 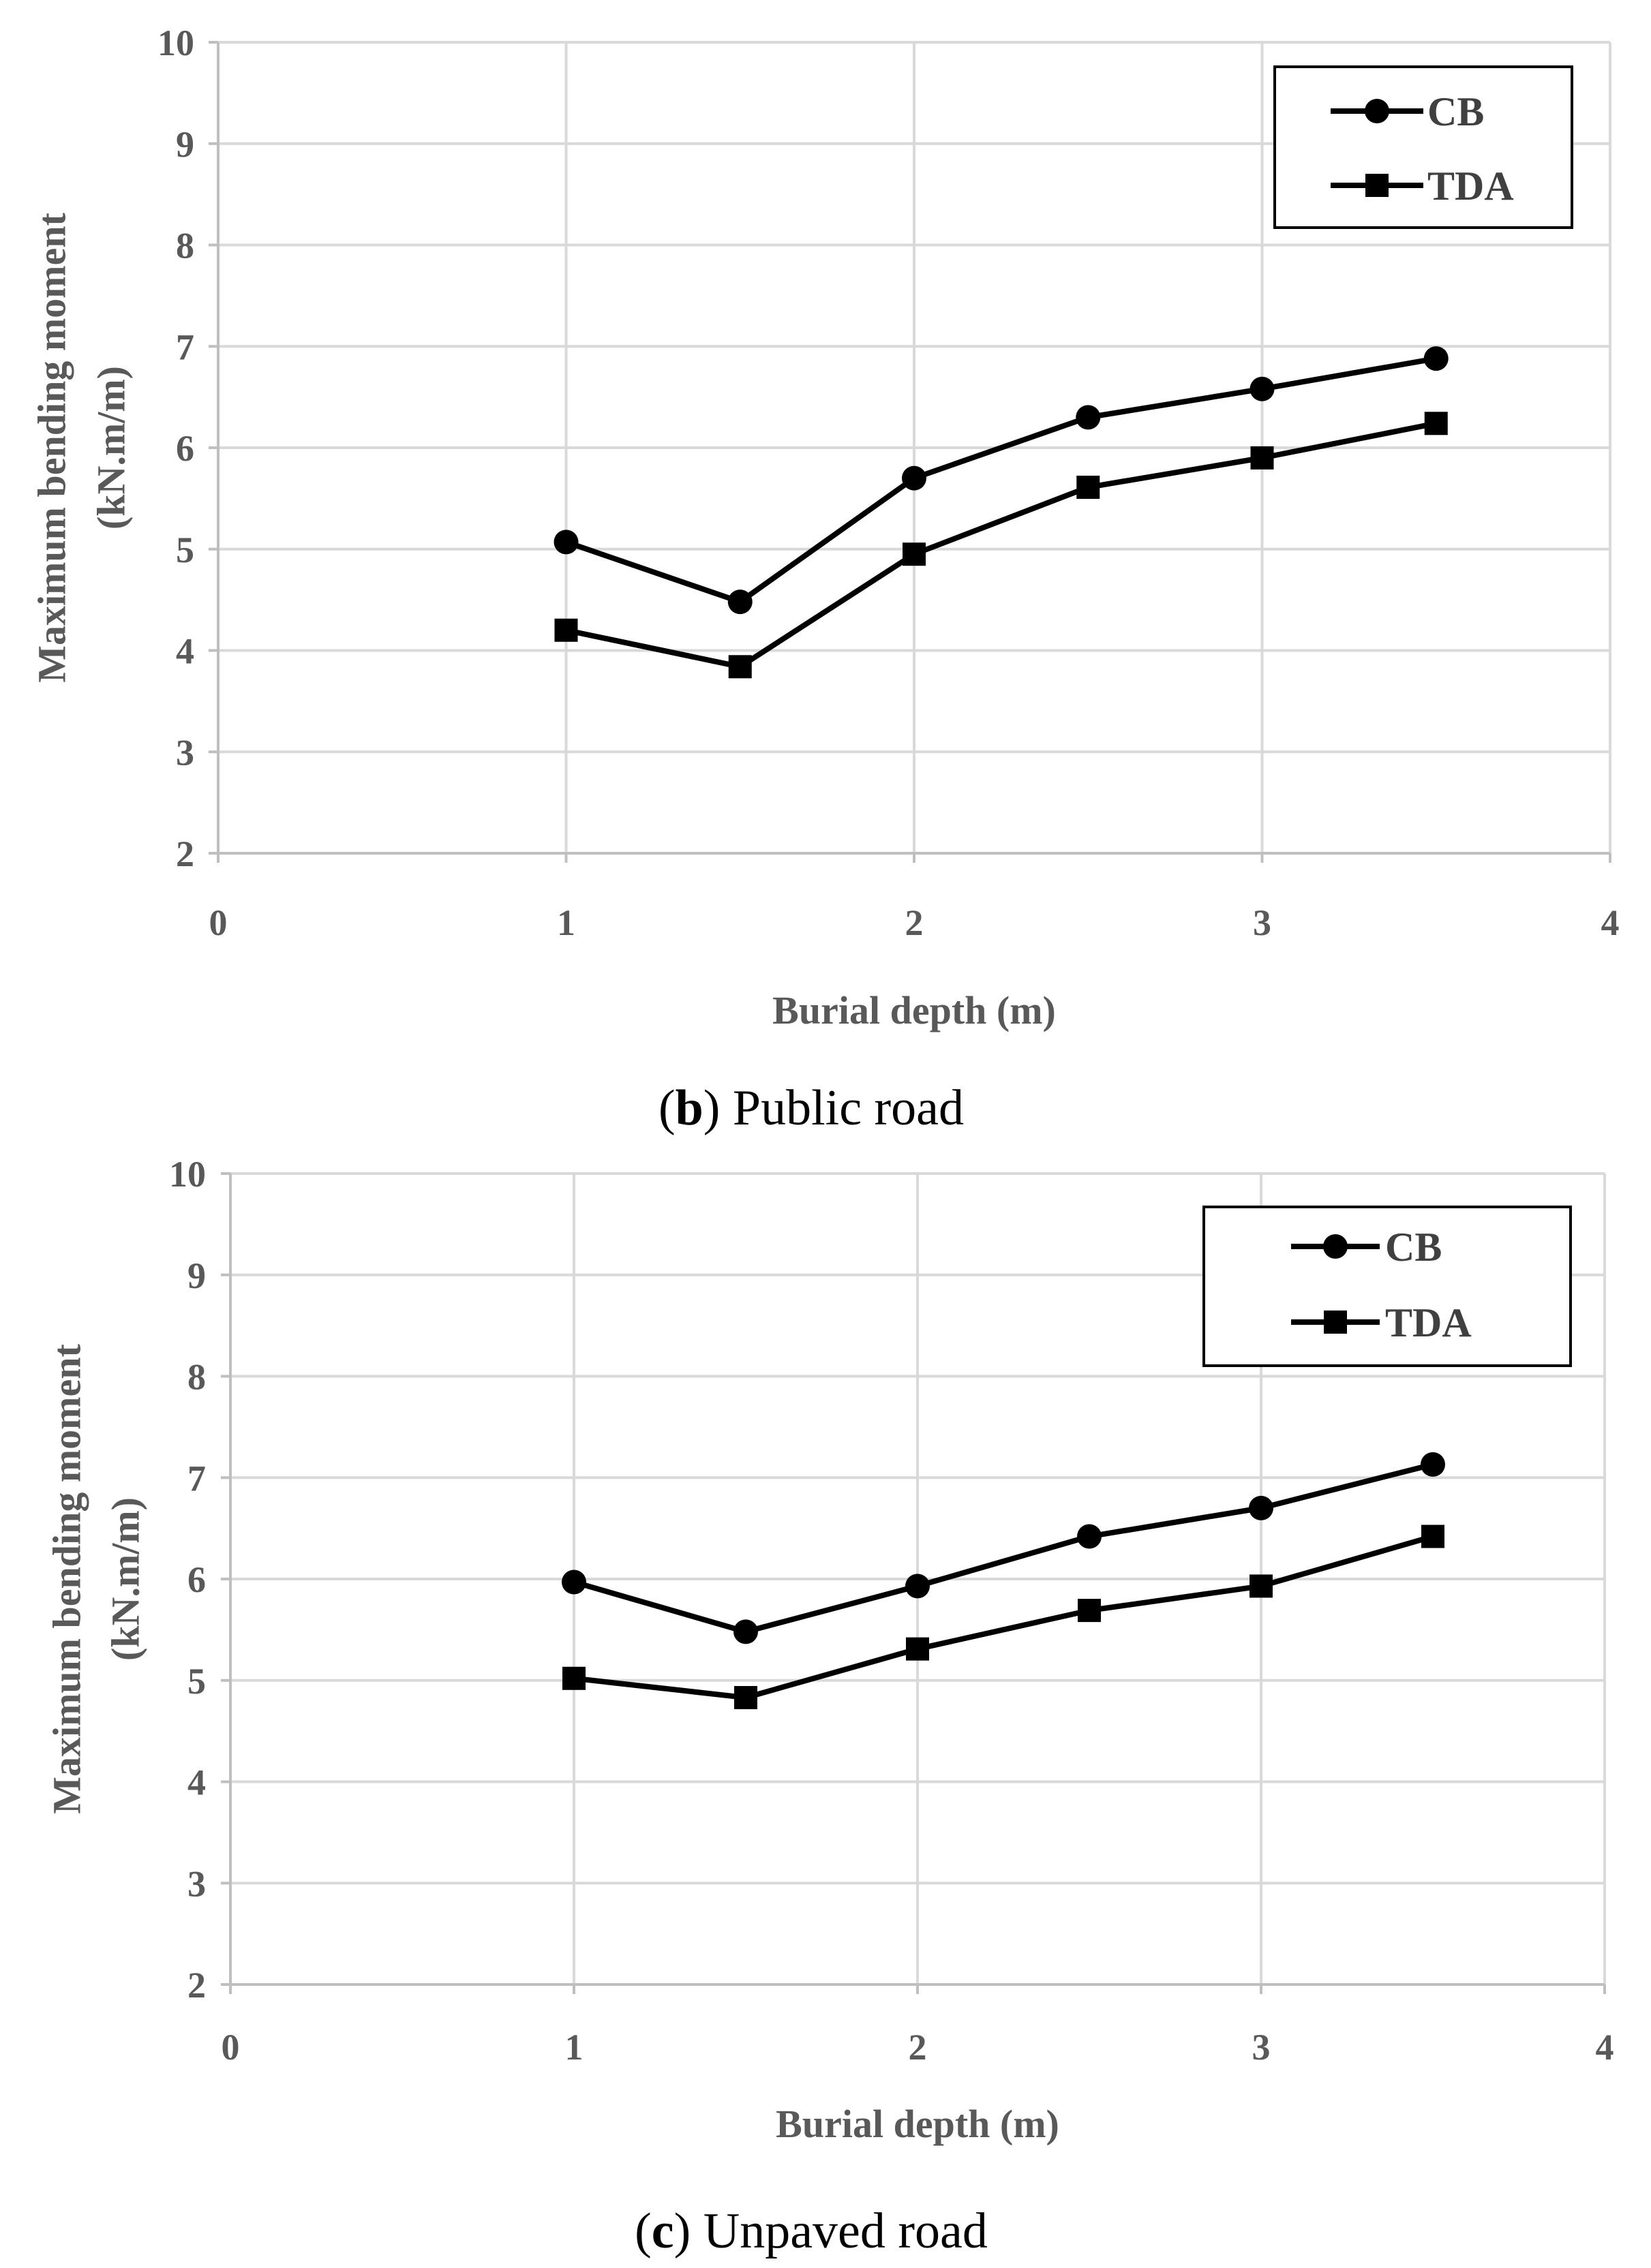 What do you see at coordinates (690, 1108) in the screenshot?
I see `caption-letter: b` at bounding box center [690, 1108].